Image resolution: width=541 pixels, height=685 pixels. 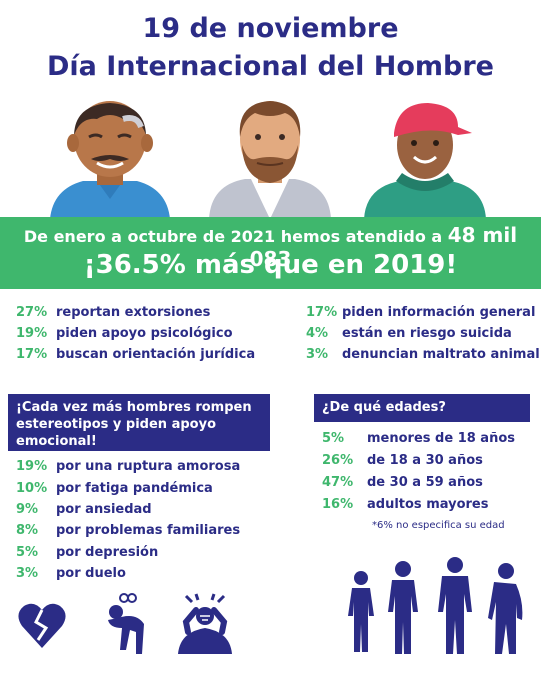 I want to click on stat-percent: 16%, so click(x=338, y=504).